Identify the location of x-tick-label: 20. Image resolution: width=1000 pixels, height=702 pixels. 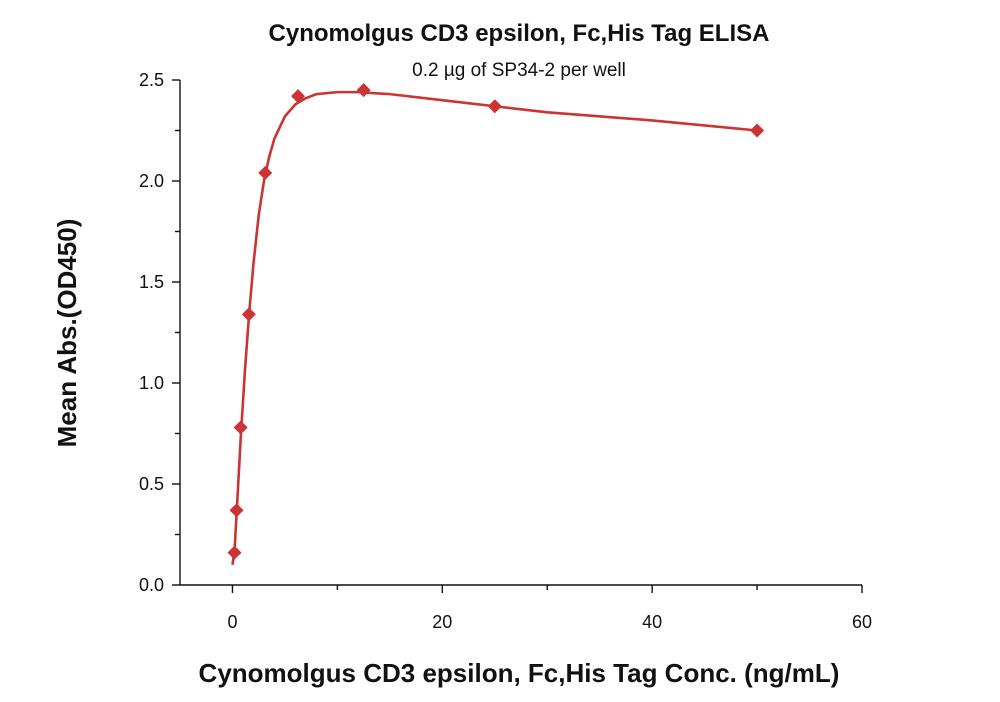
(442, 622).